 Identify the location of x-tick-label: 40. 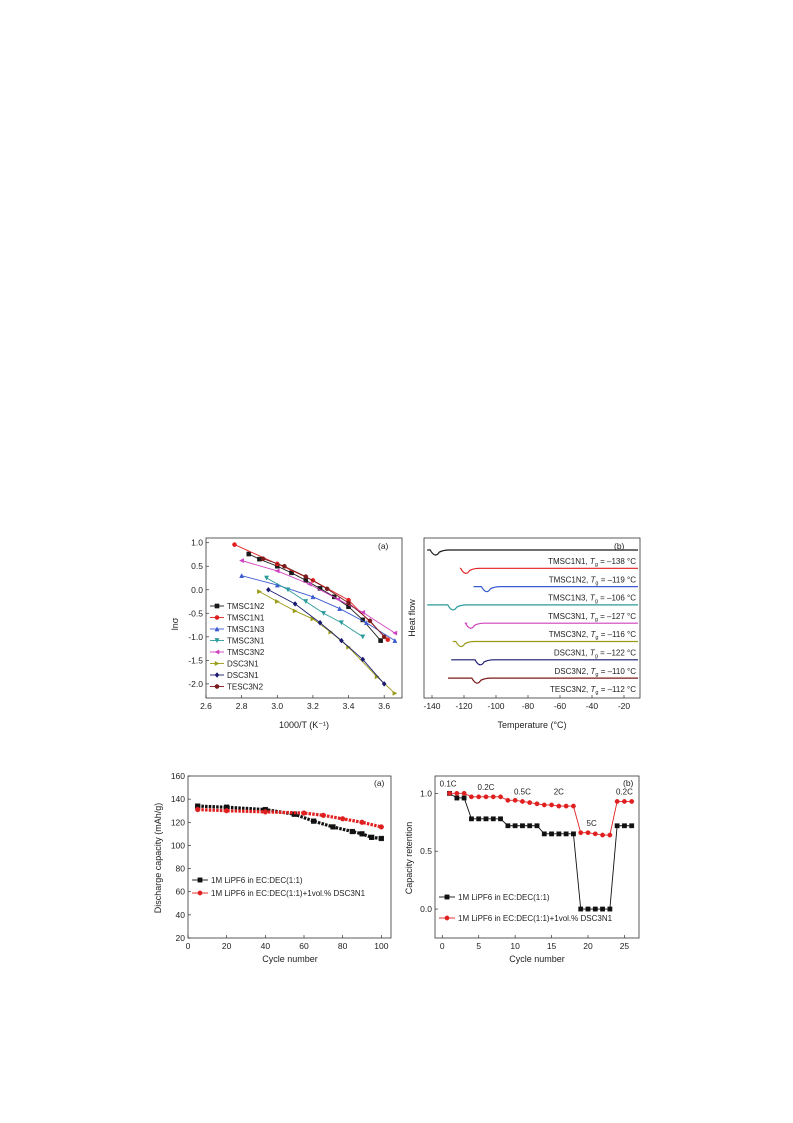
(266, 946).